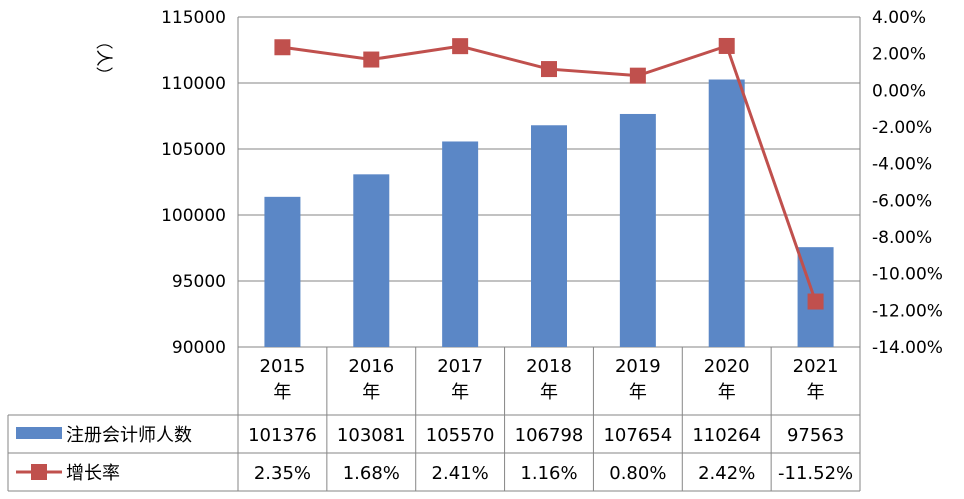 The height and width of the screenshot is (499, 964). What do you see at coordinates (637, 473) in the screenshot?
I see `table-value: 0.80%` at bounding box center [637, 473].